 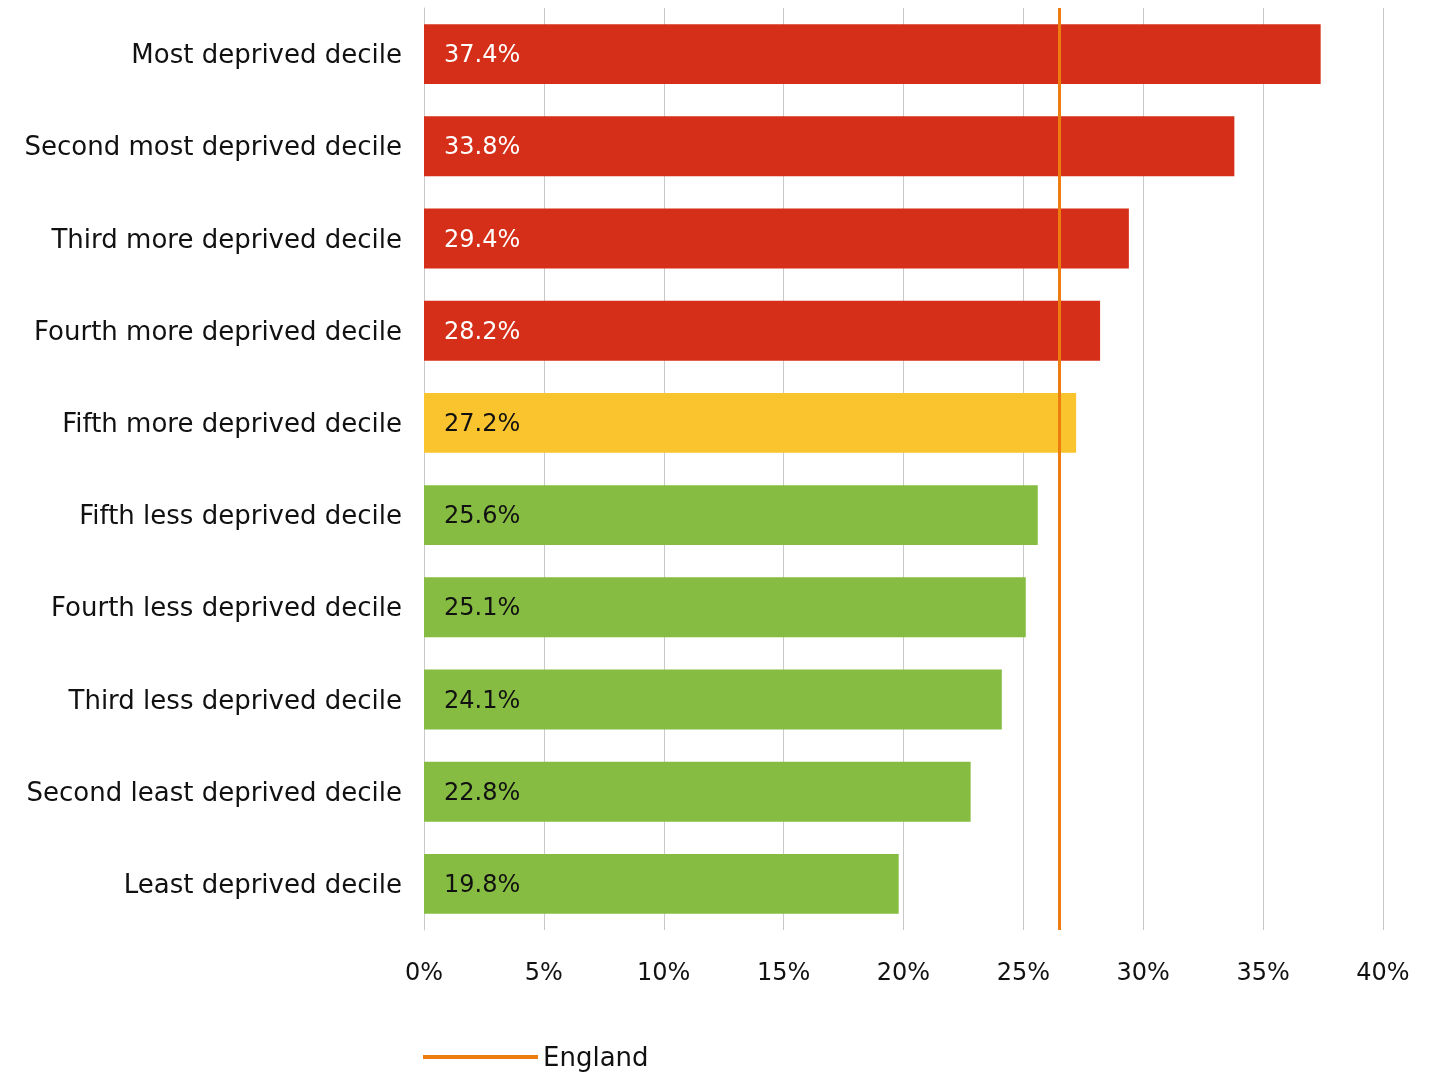 What do you see at coordinates (1263, 972) in the screenshot?
I see `x-tick-label: 35%` at bounding box center [1263, 972].